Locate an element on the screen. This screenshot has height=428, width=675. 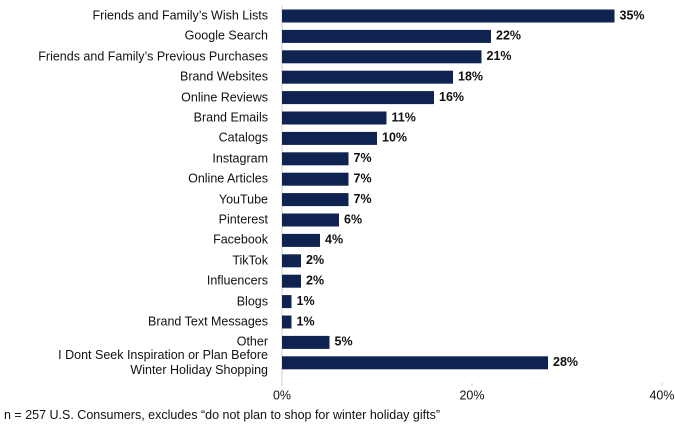
value-label: 28% is located at coordinates (565, 362).